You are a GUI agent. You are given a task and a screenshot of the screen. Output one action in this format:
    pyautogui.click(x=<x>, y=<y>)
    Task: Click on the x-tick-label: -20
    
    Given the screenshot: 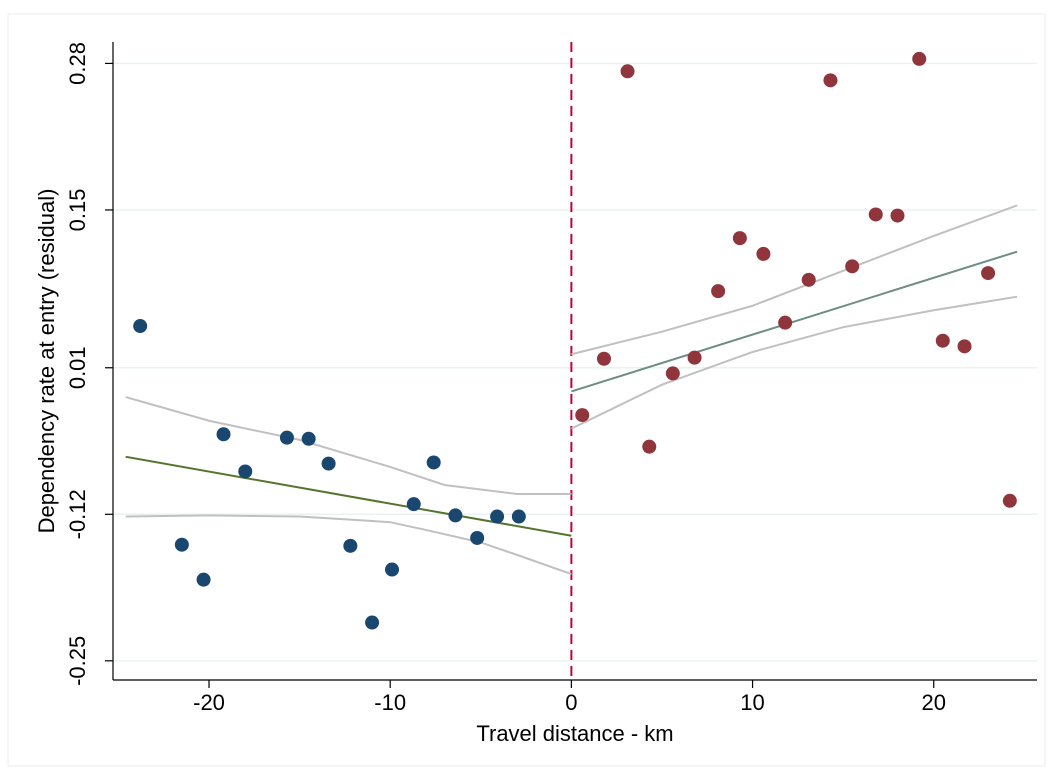 What is the action you would take?
    pyautogui.click(x=209, y=702)
    